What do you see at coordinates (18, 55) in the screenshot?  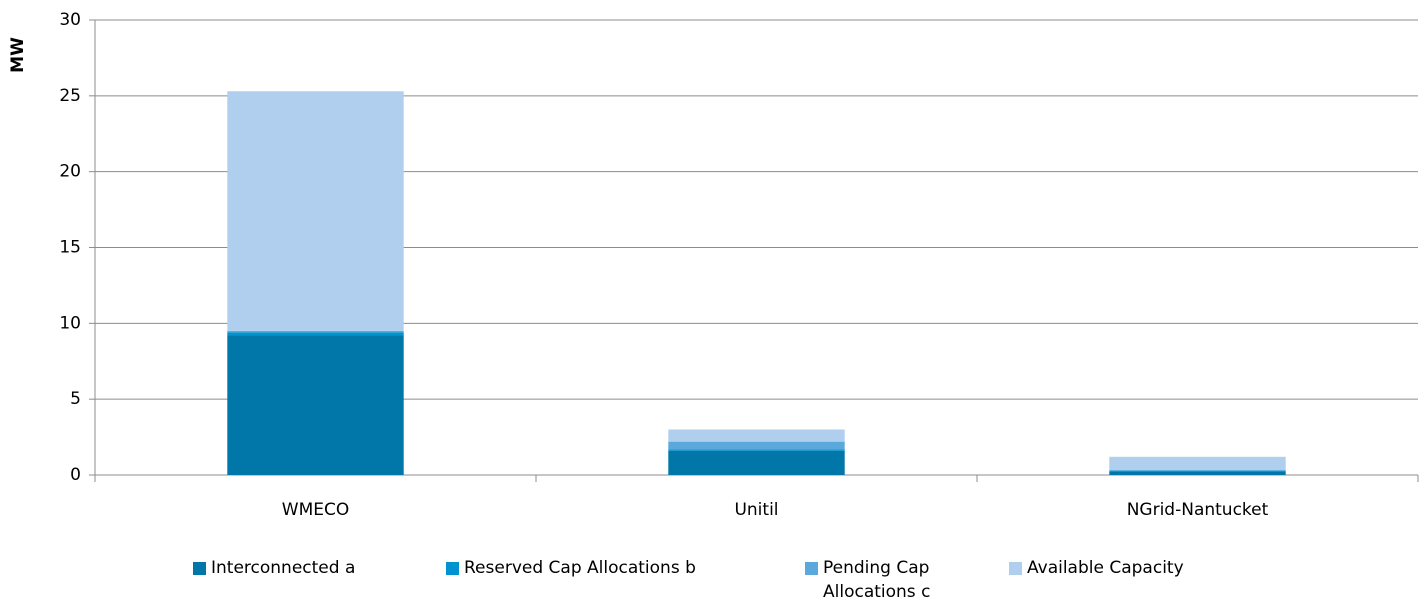 I see `y-axis-label: MW` at bounding box center [18, 55].